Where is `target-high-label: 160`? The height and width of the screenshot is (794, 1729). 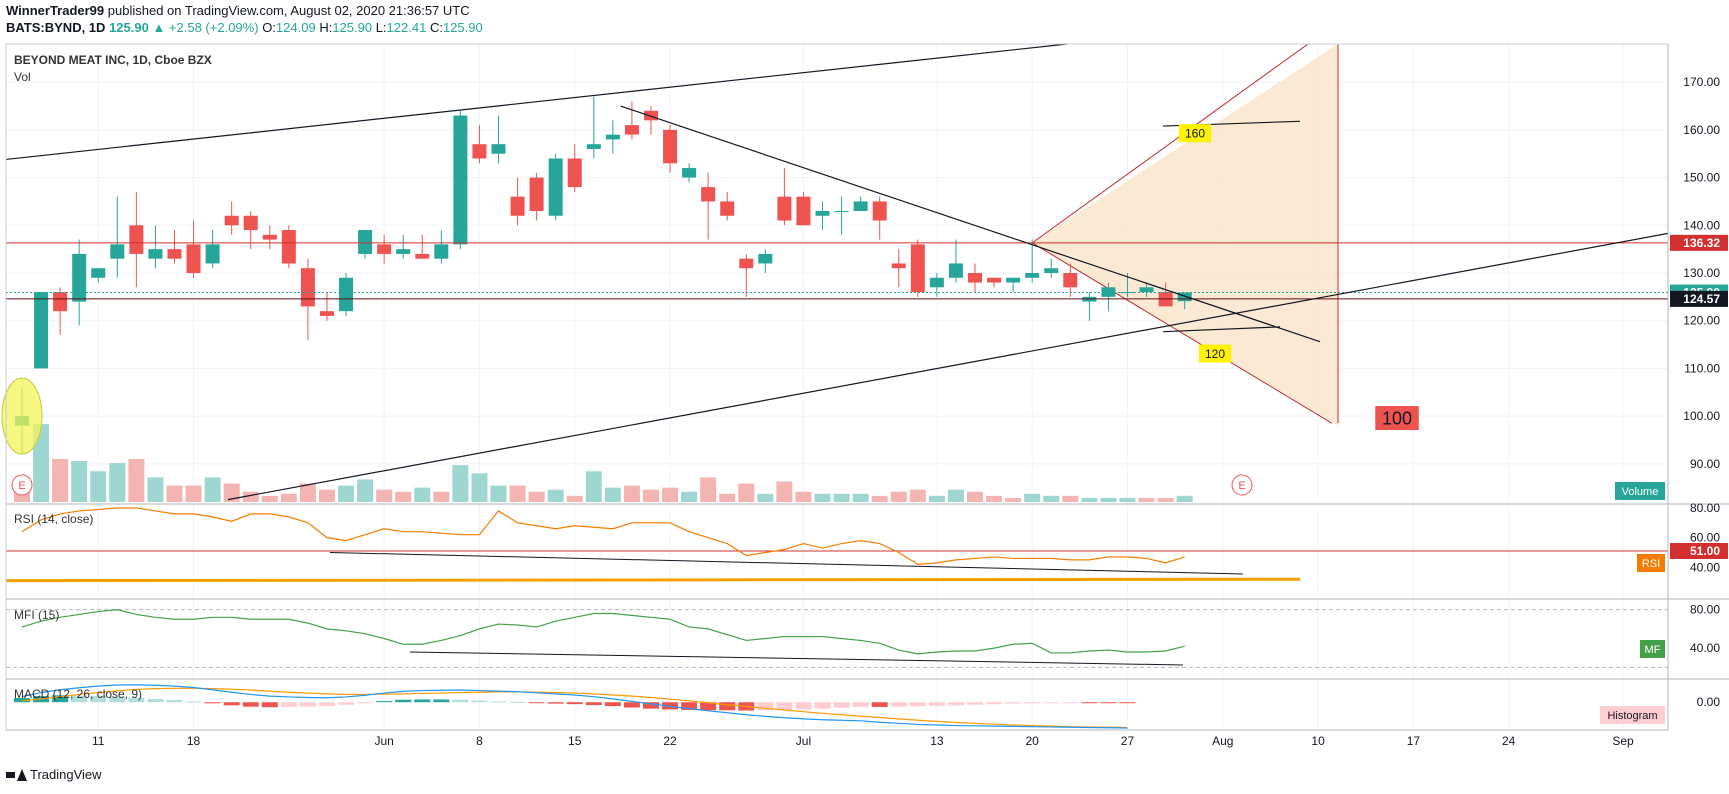
target-high-label: 160 is located at coordinates (1195, 133).